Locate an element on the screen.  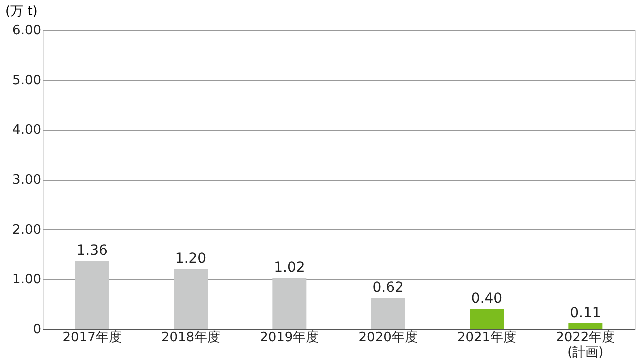
y-tick-label: 0 is located at coordinates (37, 330).